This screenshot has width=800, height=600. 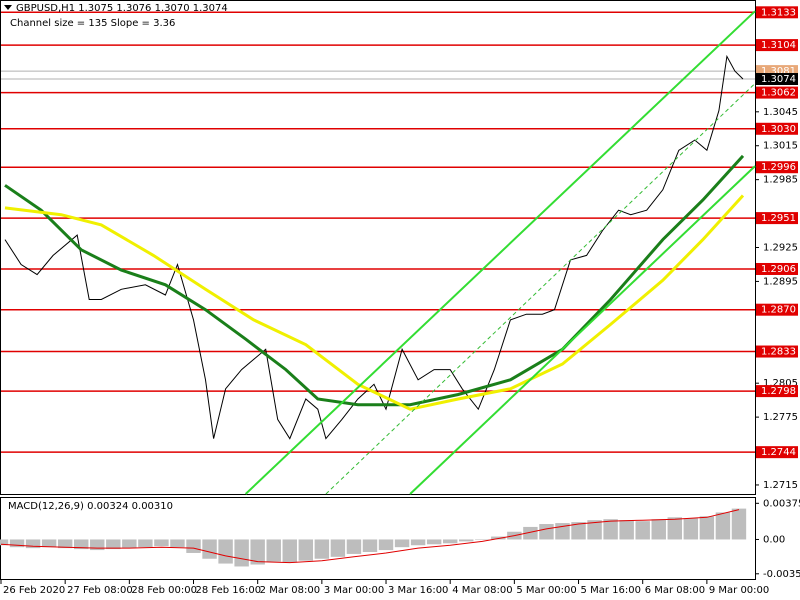 I want to click on price-label-box, so click(x=777, y=79).